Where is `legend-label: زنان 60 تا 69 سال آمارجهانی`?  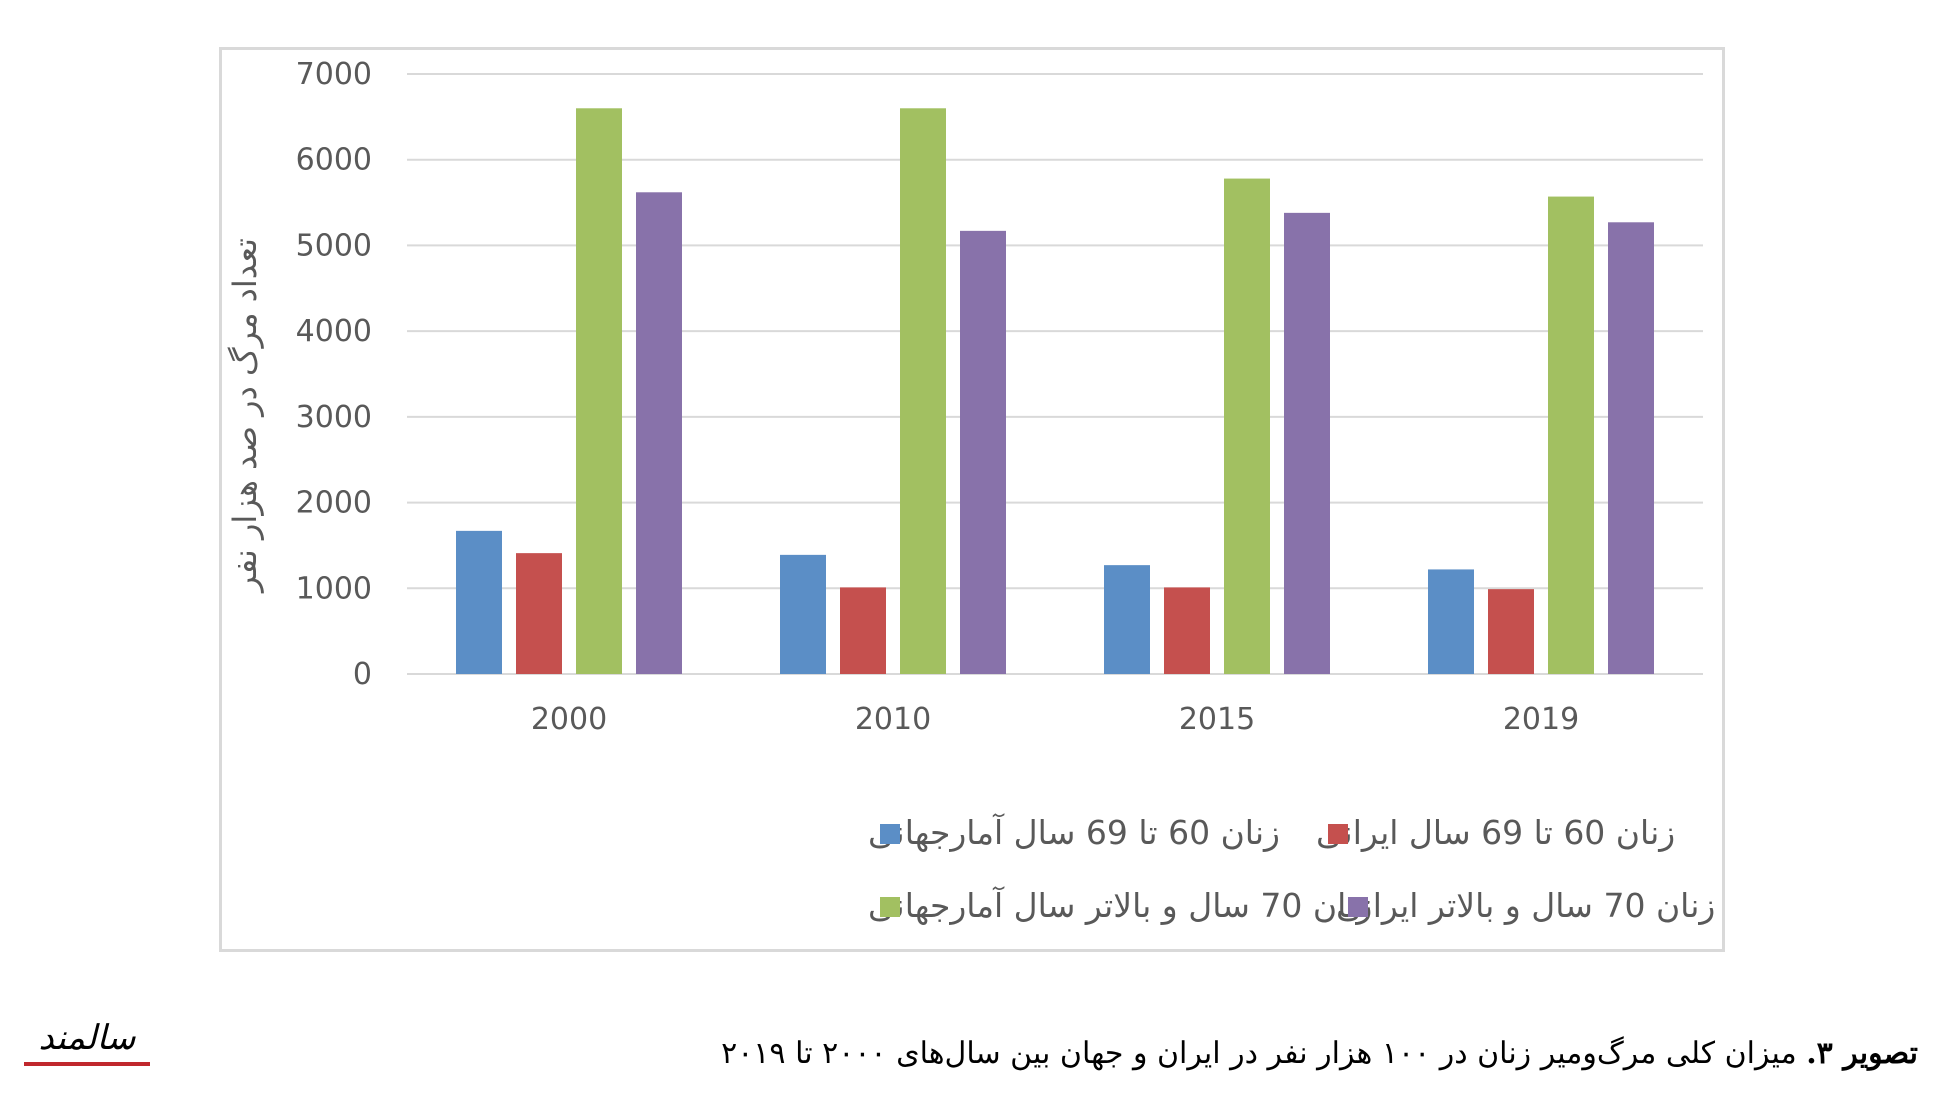
legend-label: زنان 60 تا 69 سال آمارجهانی is located at coordinates (1074, 832).